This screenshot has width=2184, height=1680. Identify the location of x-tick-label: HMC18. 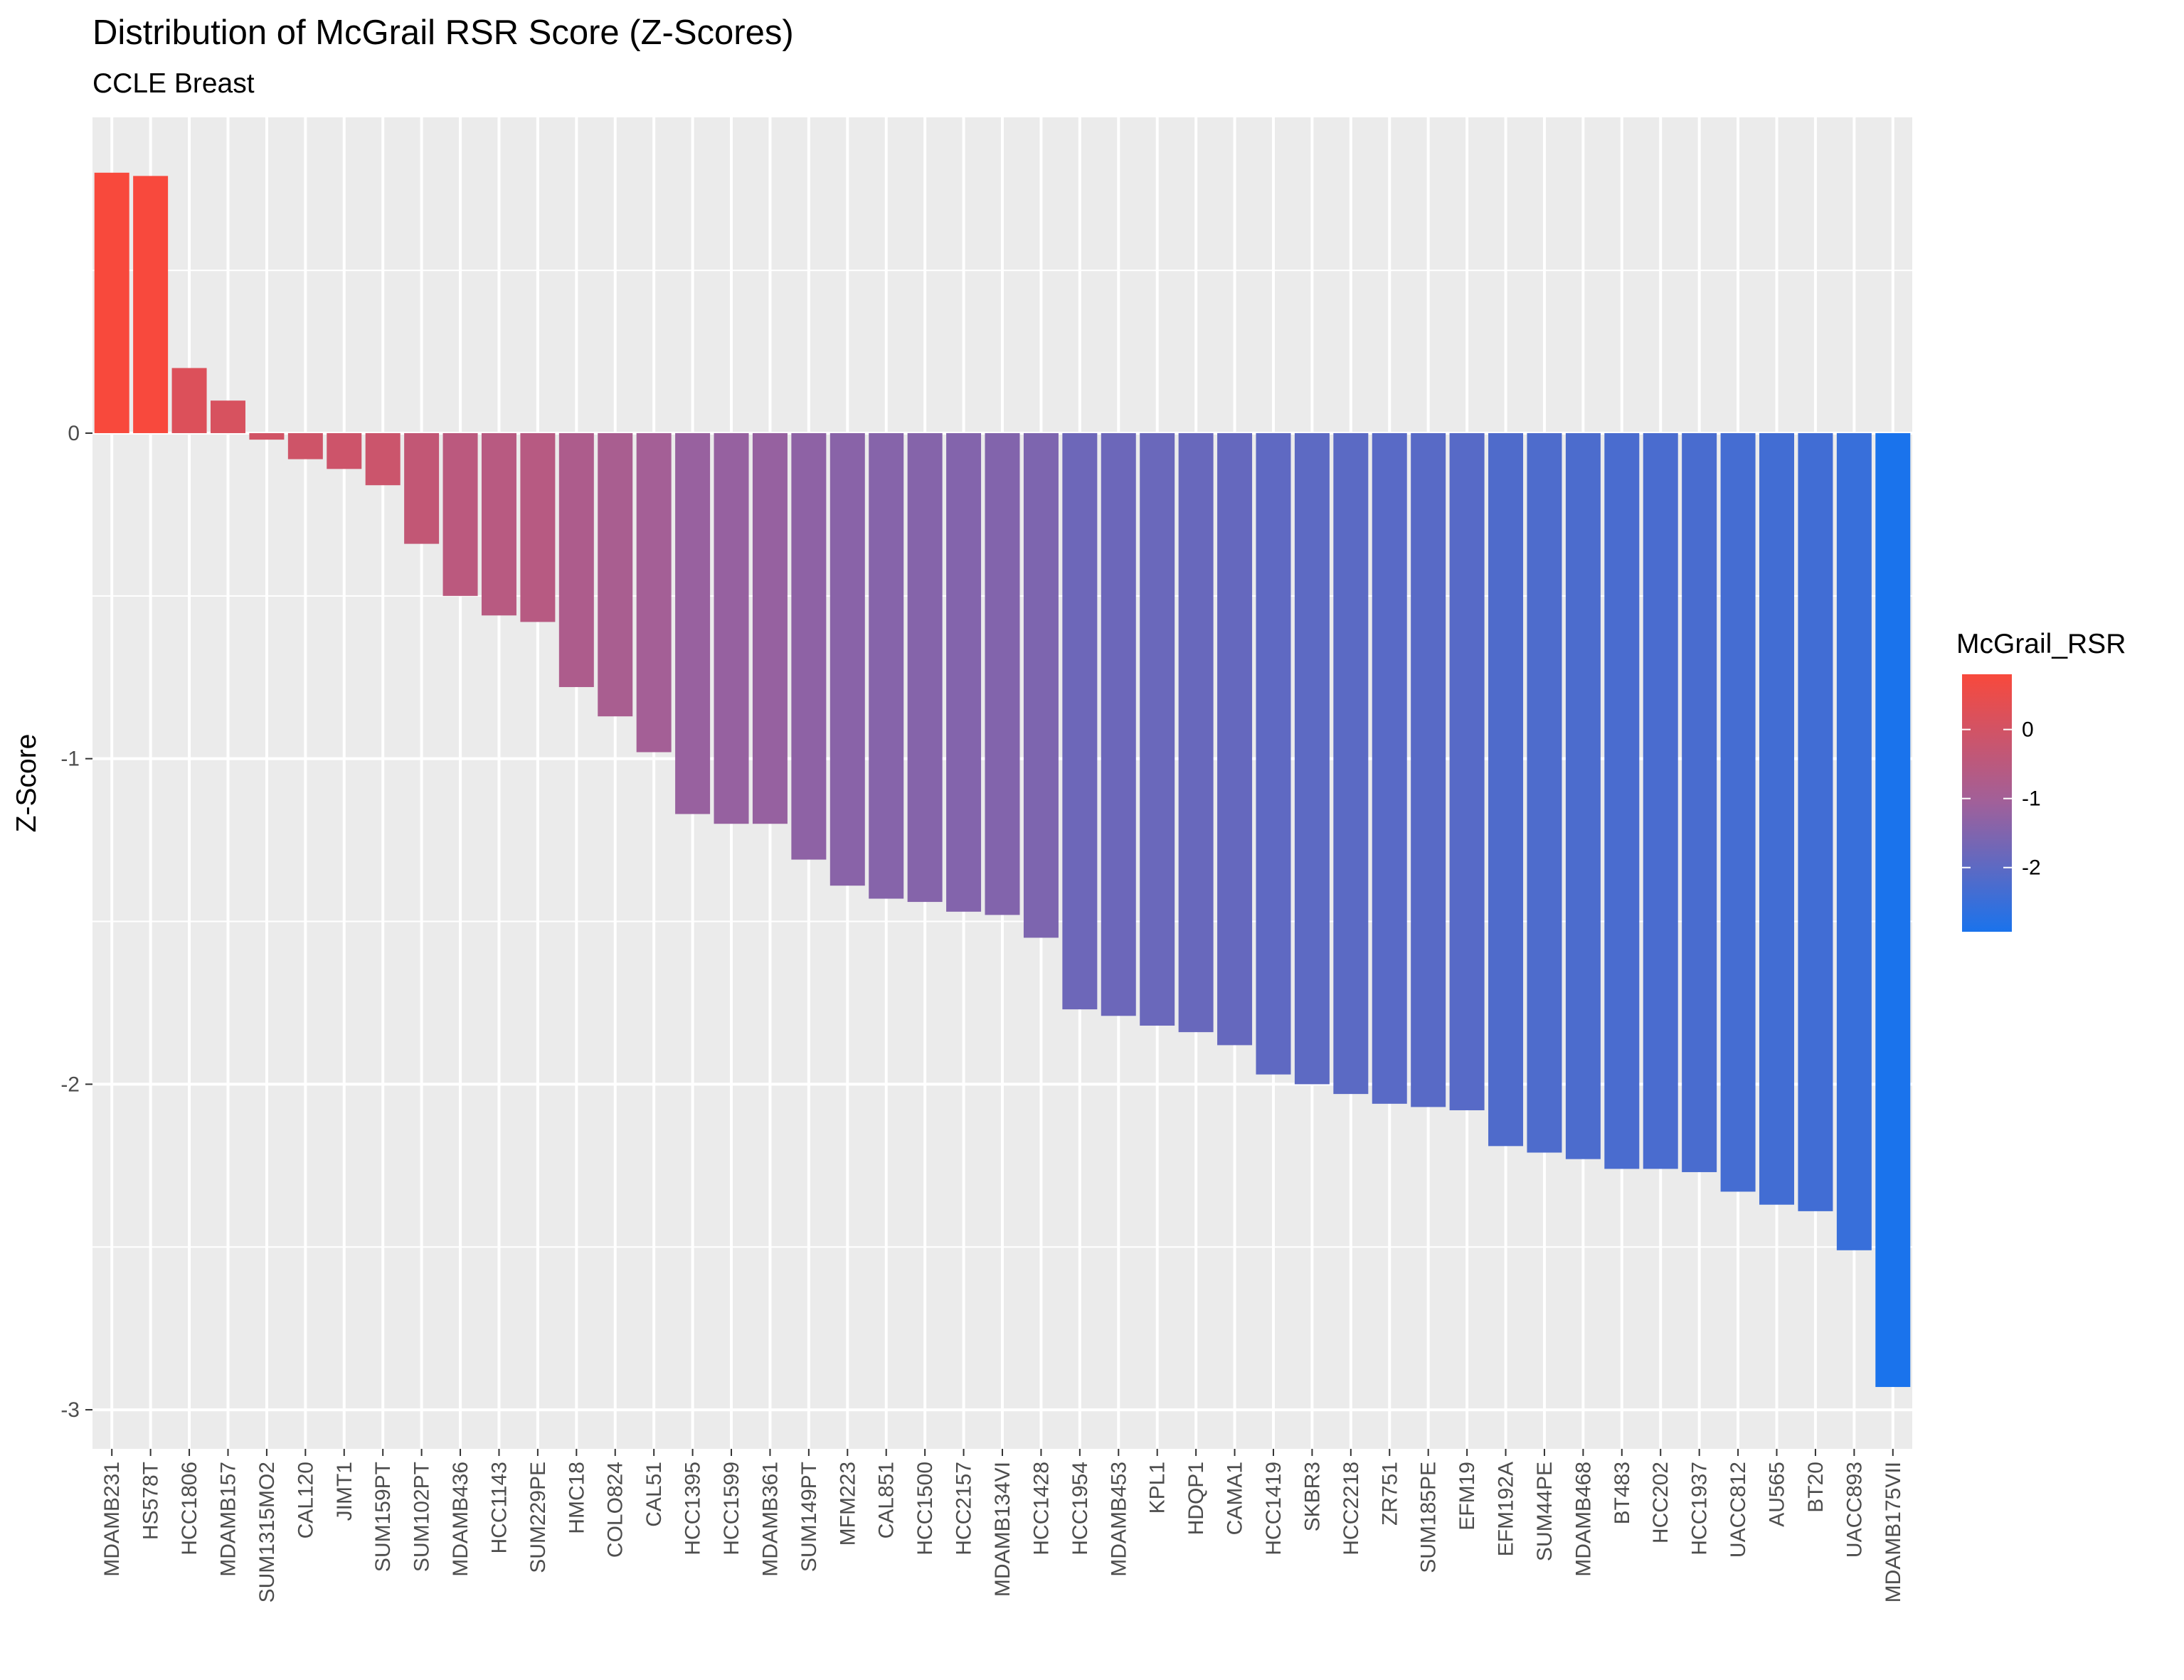
(576, 1498).